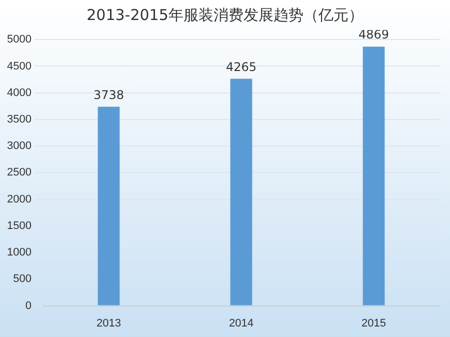 This screenshot has height=337, width=450. I want to click on y-tick-label: 4500, so click(19, 66).